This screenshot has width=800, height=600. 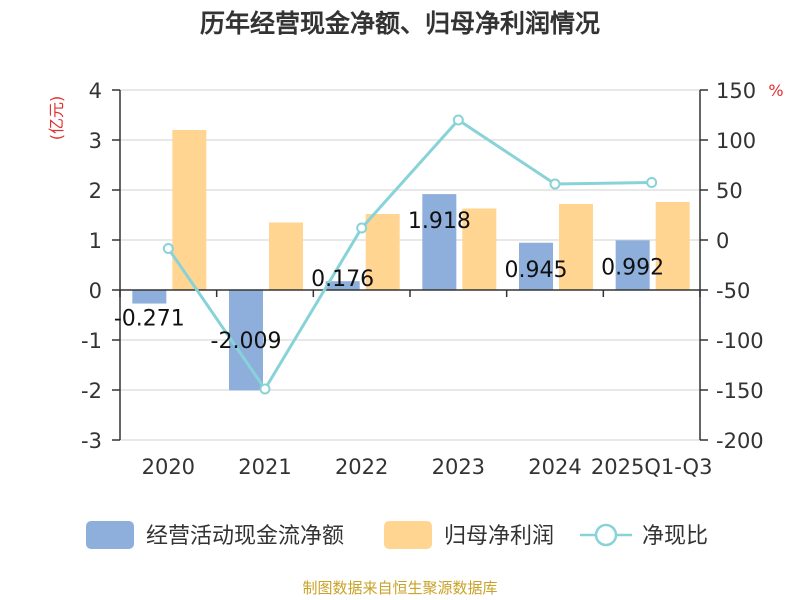 What do you see at coordinates (740, 391) in the screenshot?
I see `right-tick-label: -150` at bounding box center [740, 391].